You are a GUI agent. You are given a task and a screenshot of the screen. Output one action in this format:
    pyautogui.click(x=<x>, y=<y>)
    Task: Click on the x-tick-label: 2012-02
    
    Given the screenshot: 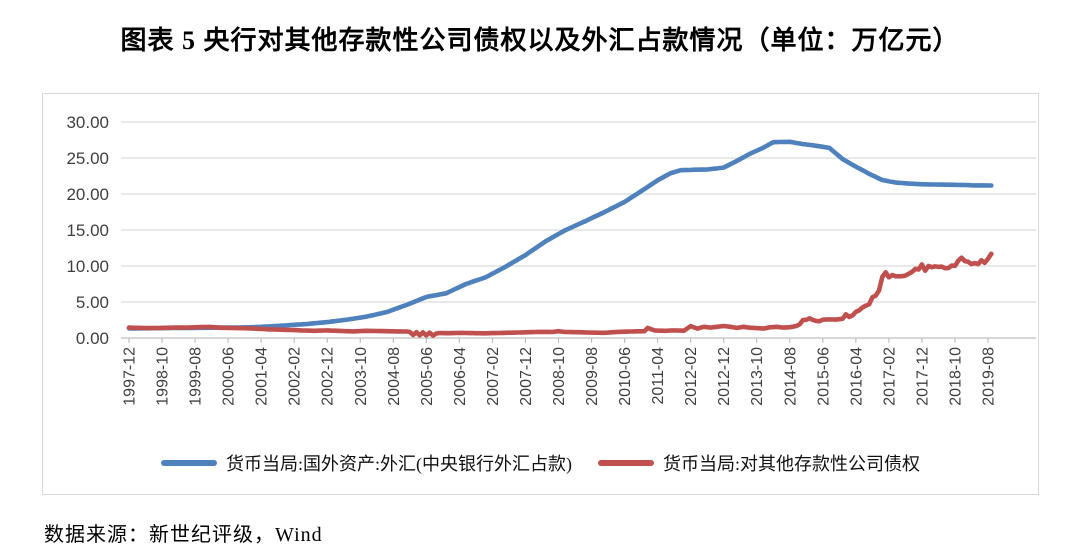 What is the action you would take?
    pyautogui.click(x=691, y=376)
    